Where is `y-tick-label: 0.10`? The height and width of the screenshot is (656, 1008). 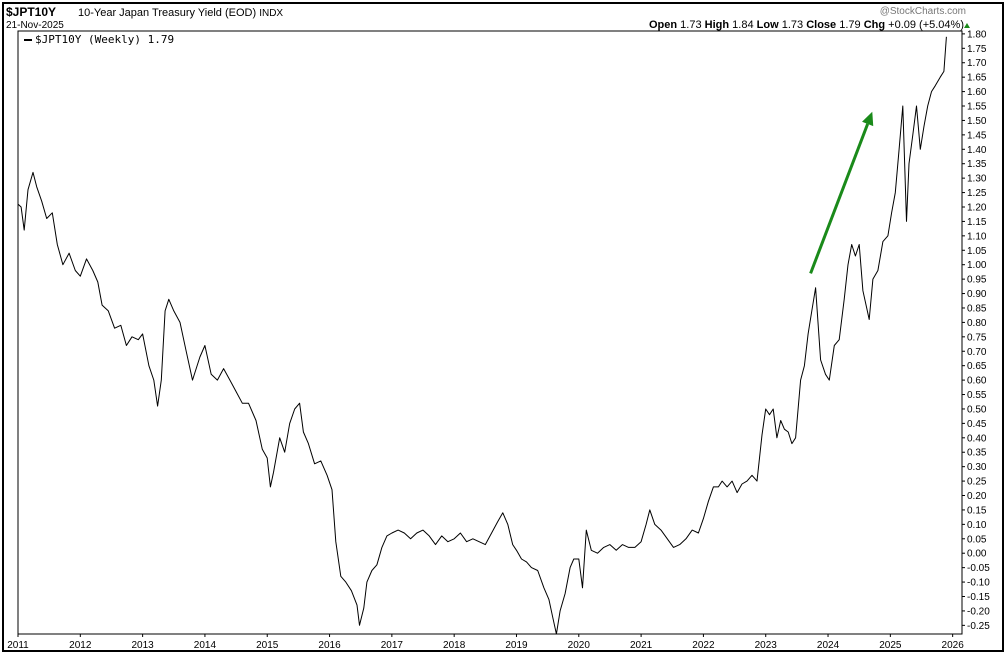 y-tick-label: 0.10 is located at coordinates (977, 525).